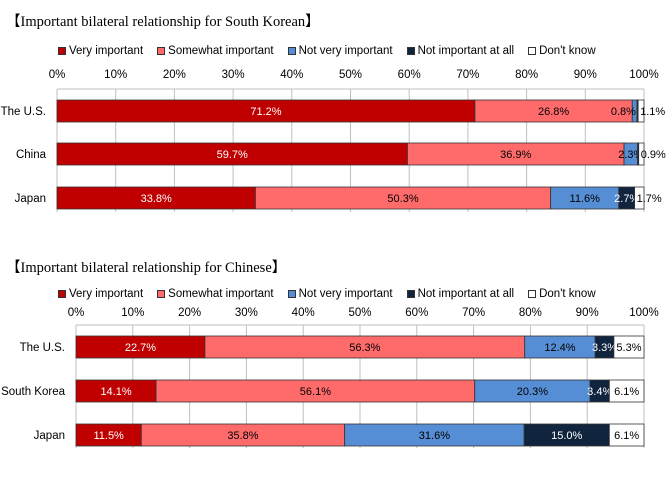  I want to click on data-label: 1.7%, so click(649, 199).